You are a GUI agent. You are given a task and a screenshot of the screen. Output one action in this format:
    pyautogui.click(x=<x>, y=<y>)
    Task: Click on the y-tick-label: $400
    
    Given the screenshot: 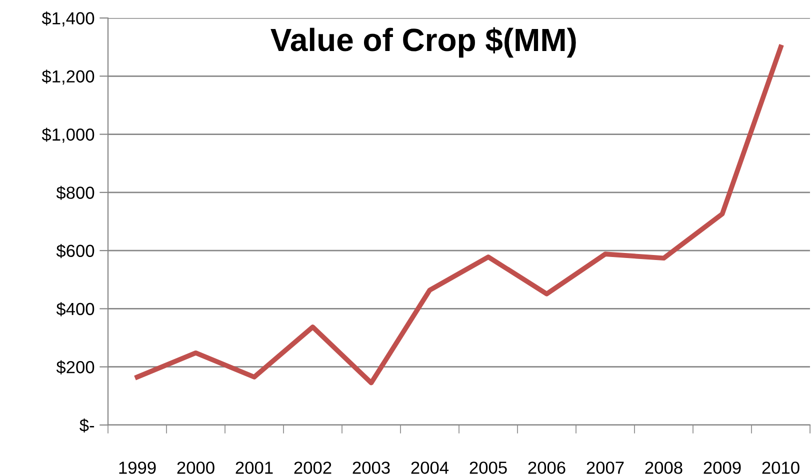 What is the action you would take?
    pyautogui.click(x=75, y=309)
    